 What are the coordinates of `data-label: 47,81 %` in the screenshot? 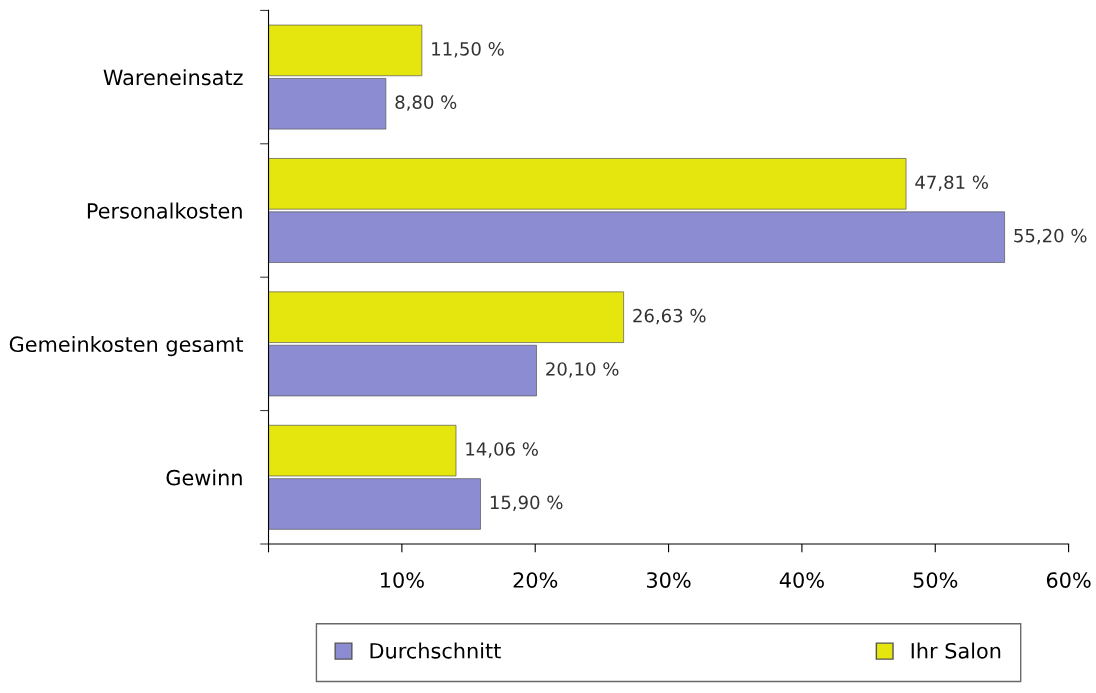 It's located at (951, 183).